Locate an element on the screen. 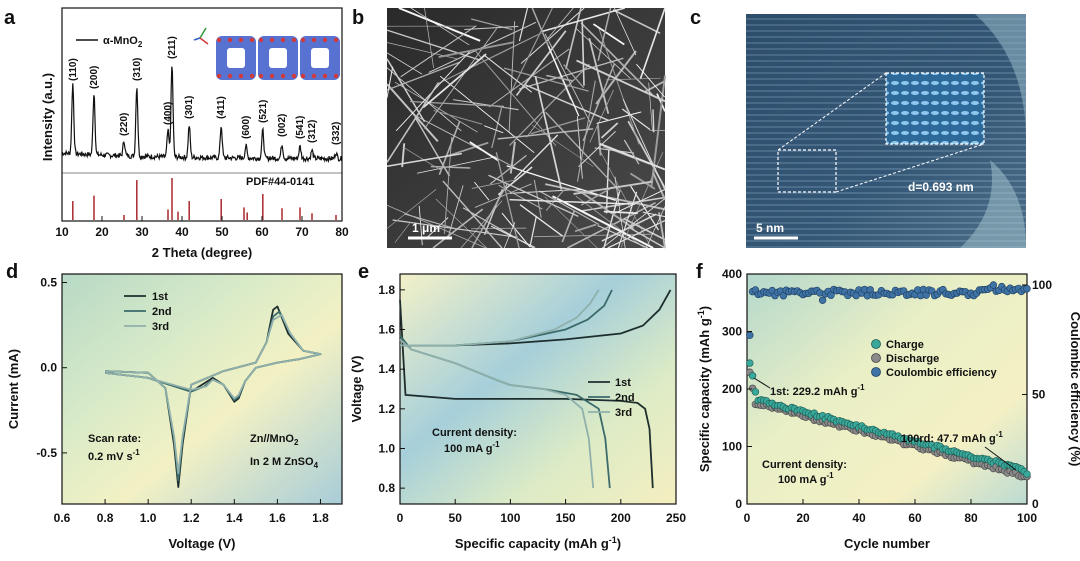  ylabel-e: Voltage (V) is located at coordinates (356, 389).